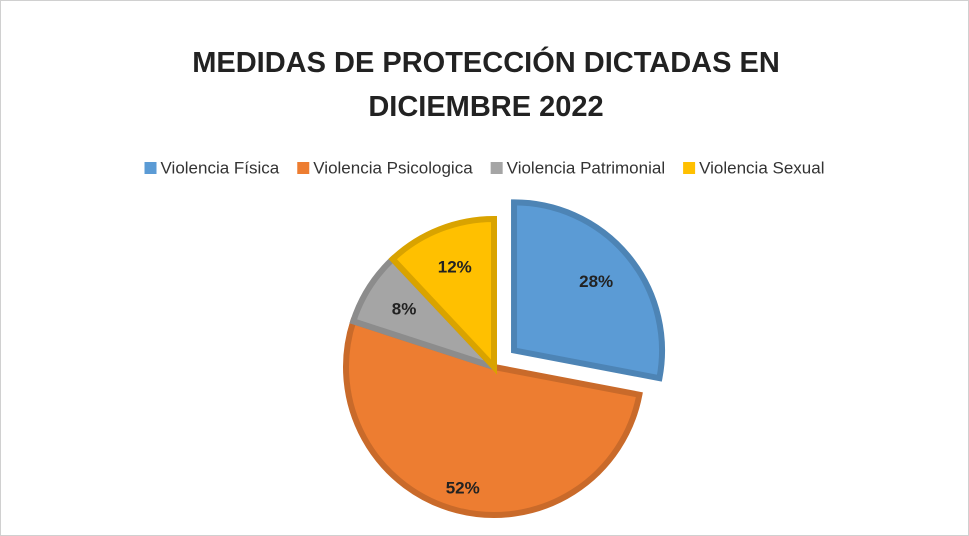 This screenshot has width=969, height=536. Describe the element at coordinates (463, 487) in the screenshot. I see `data-label: 52%` at that location.